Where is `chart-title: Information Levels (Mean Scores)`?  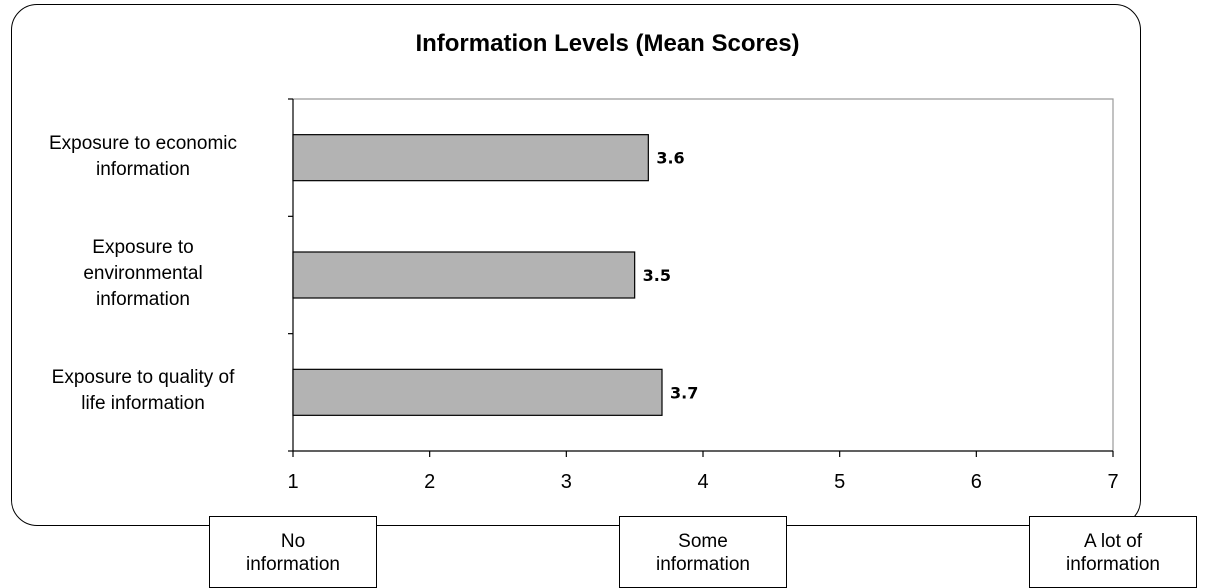
chart-title: Information Levels (Mean Scores) is located at coordinates (607, 43).